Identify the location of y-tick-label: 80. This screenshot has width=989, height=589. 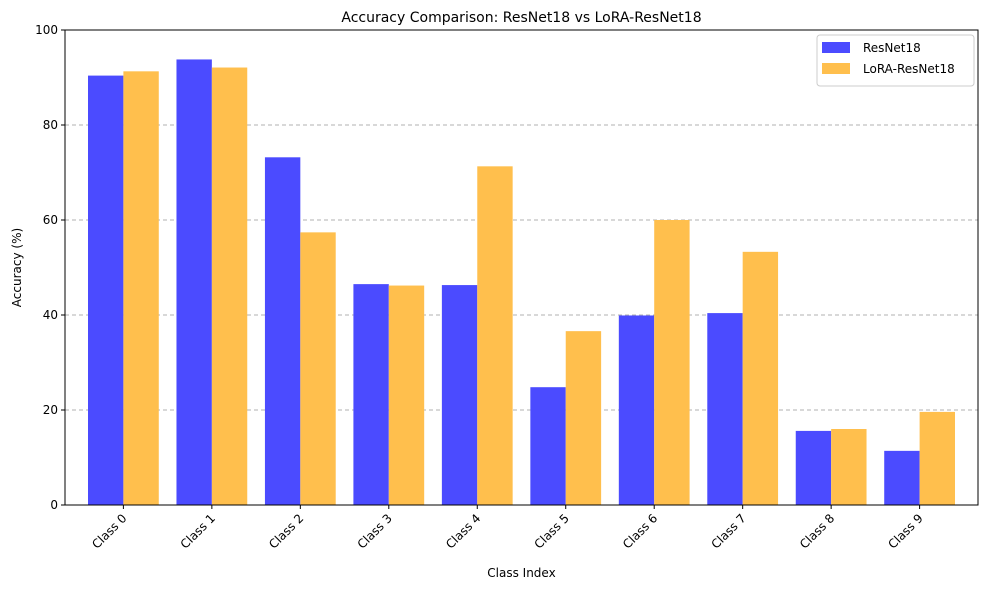
(50, 125).